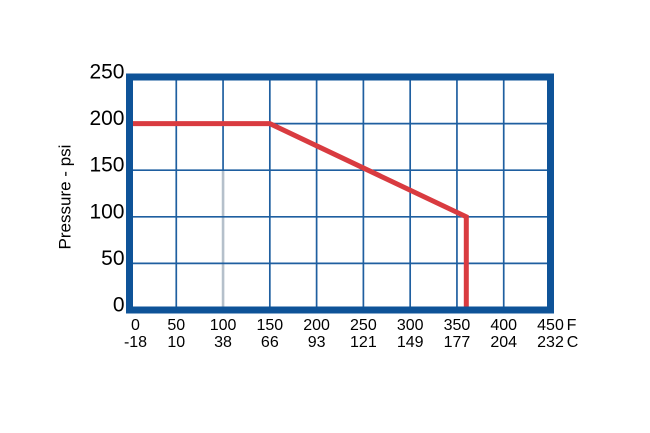  Describe the element at coordinates (410, 342) in the screenshot. I see `x-tick-label-celsius: 149` at that location.